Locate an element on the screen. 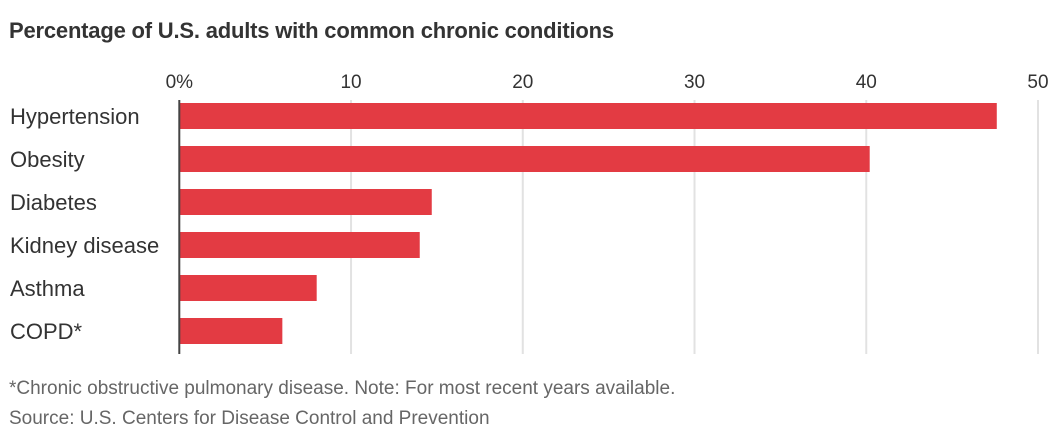 This screenshot has width=1061, height=434. bar-kidney-disease is located at coordinates (299, 245).